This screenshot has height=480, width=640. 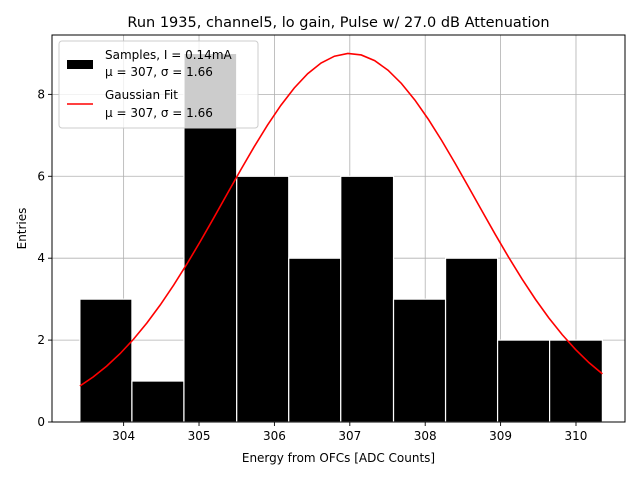 What do you see at coordinates (500, 436) in the screenshot?
I see `x-tick-label: 309` at bounding box center [500, 436].